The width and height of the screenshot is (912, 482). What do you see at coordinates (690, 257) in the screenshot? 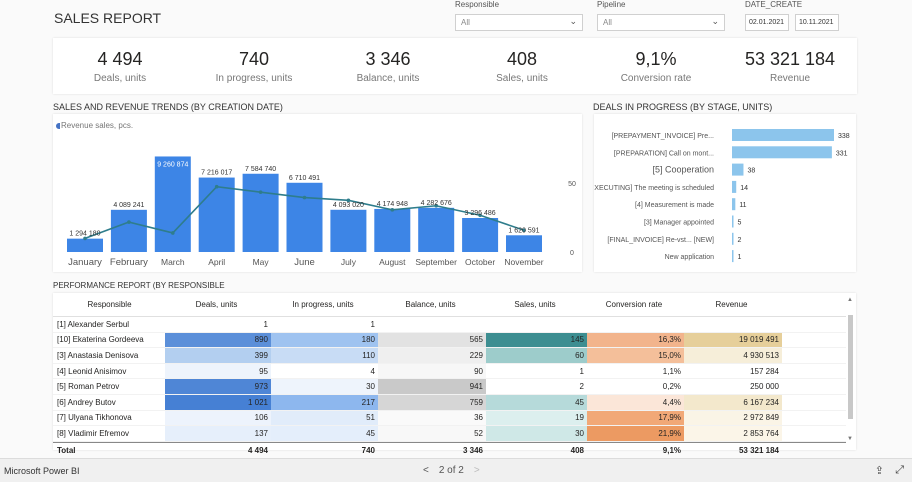
I see `stage-label: New application` at bounding box center [690, 257].